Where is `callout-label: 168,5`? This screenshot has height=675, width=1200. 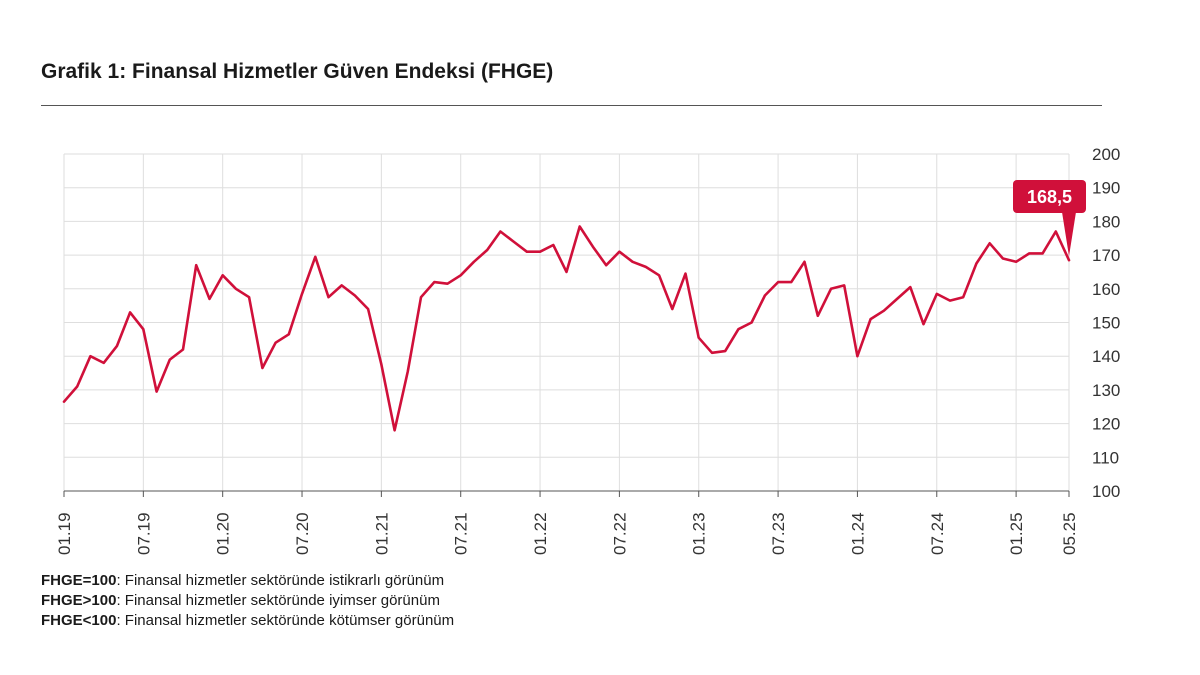 callout-label: 168,5 is located at coordinates (1049, 197).